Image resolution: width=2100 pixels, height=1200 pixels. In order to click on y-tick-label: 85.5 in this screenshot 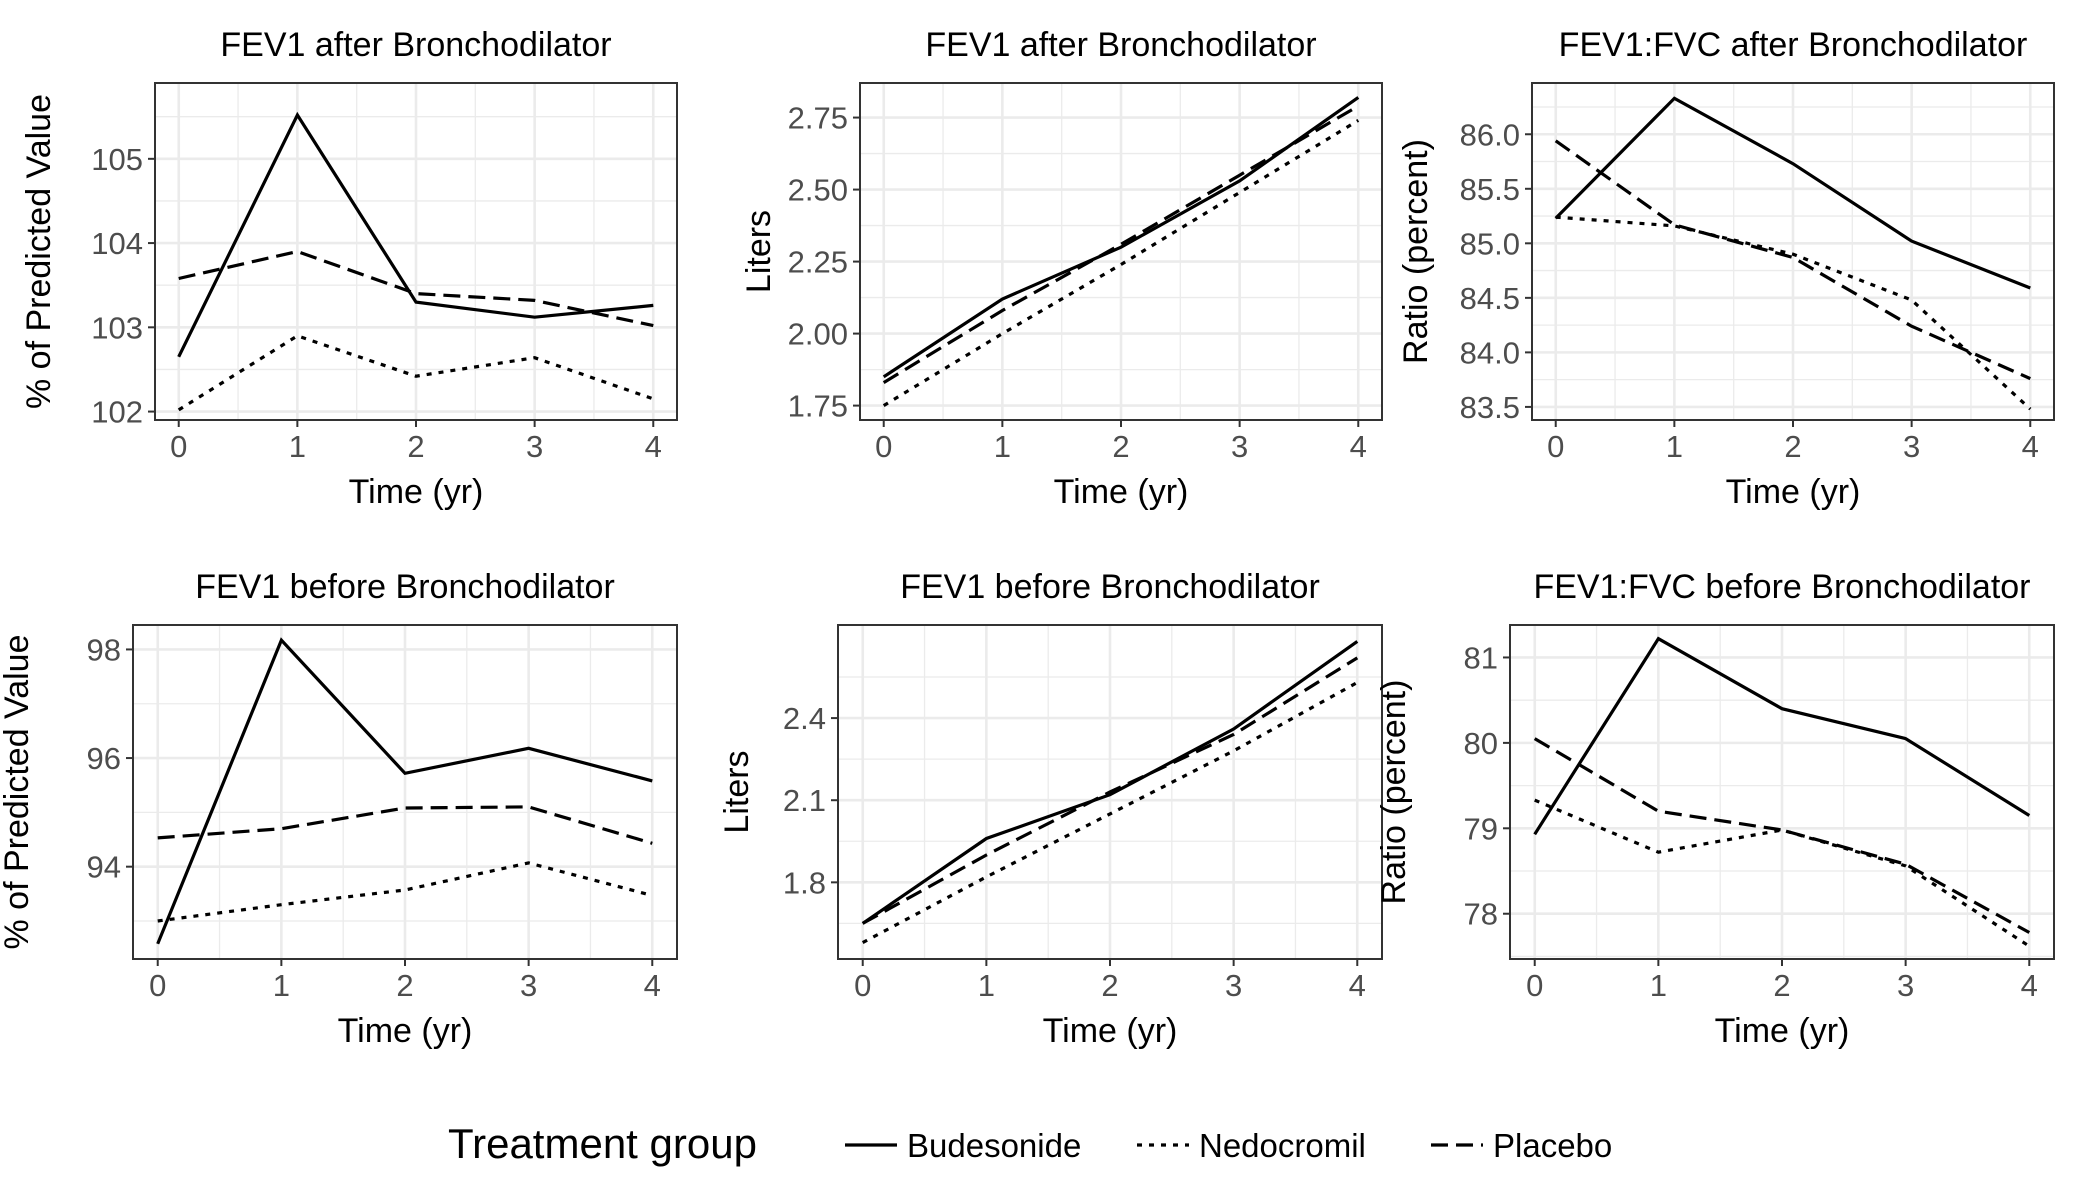, I will do `click(1490, 189)`.